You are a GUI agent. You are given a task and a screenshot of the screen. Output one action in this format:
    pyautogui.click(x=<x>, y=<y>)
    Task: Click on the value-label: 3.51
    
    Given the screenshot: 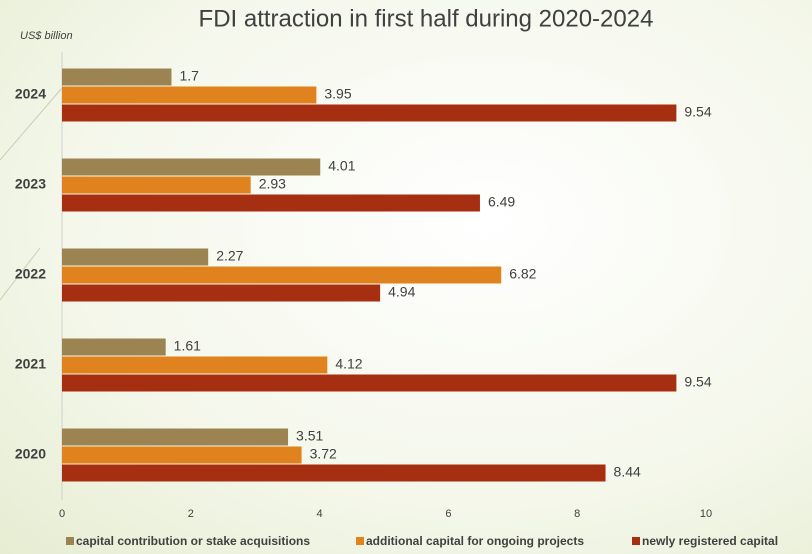 What is the action you would take?
    pyautogui.click(x=309, y=436)
    